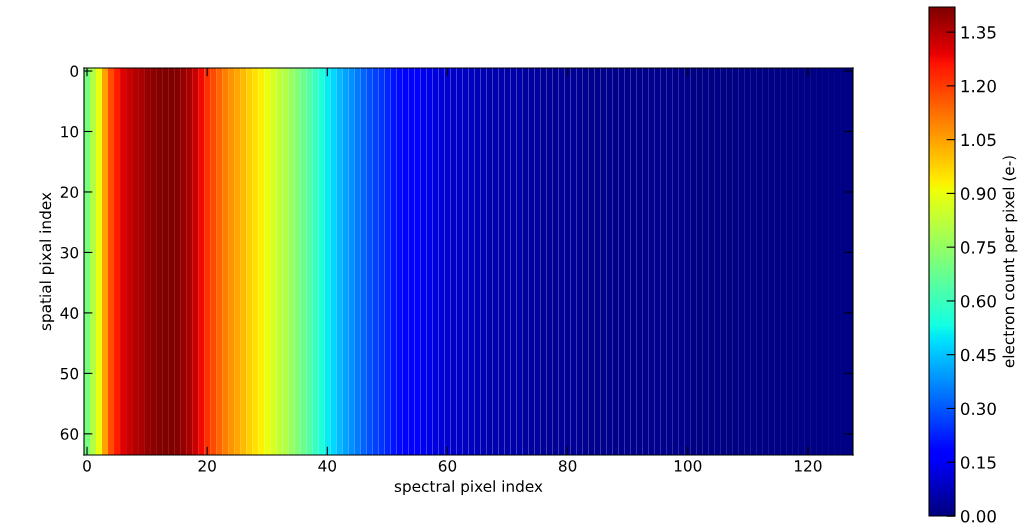 The width and height of the screenshot is (1022, 530). I want to click on y-tick-label: 30, so click(69, 252).